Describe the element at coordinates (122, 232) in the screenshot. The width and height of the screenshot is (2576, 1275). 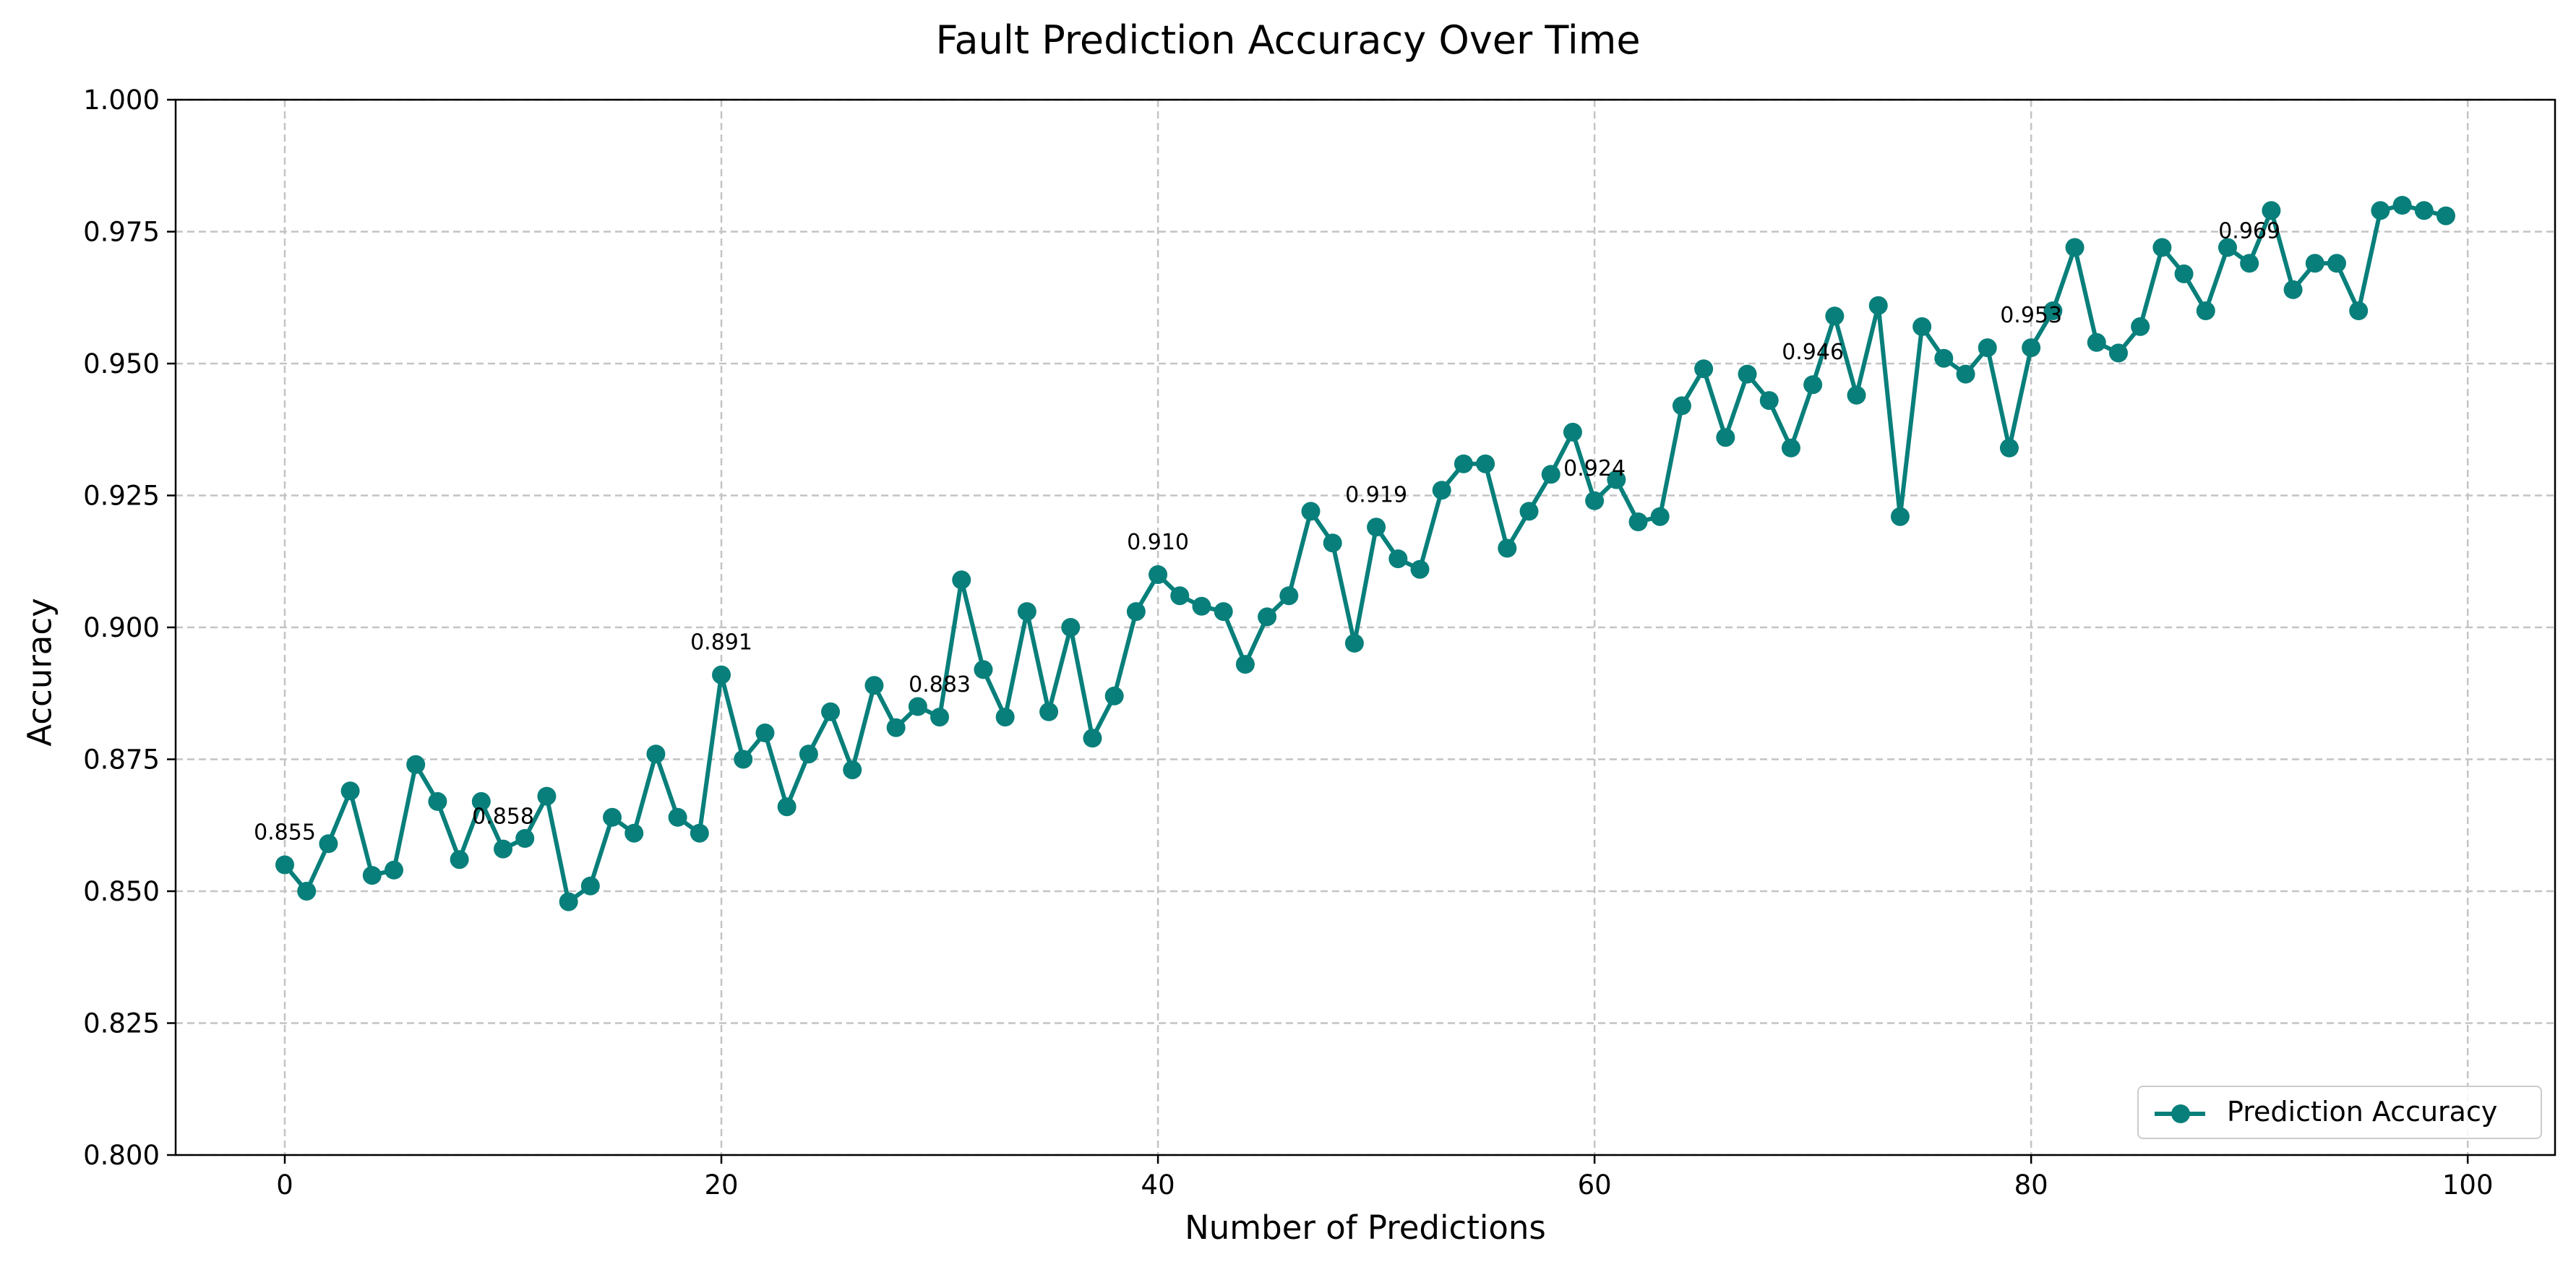
I see `y-tick-label: 0.975` at that location.